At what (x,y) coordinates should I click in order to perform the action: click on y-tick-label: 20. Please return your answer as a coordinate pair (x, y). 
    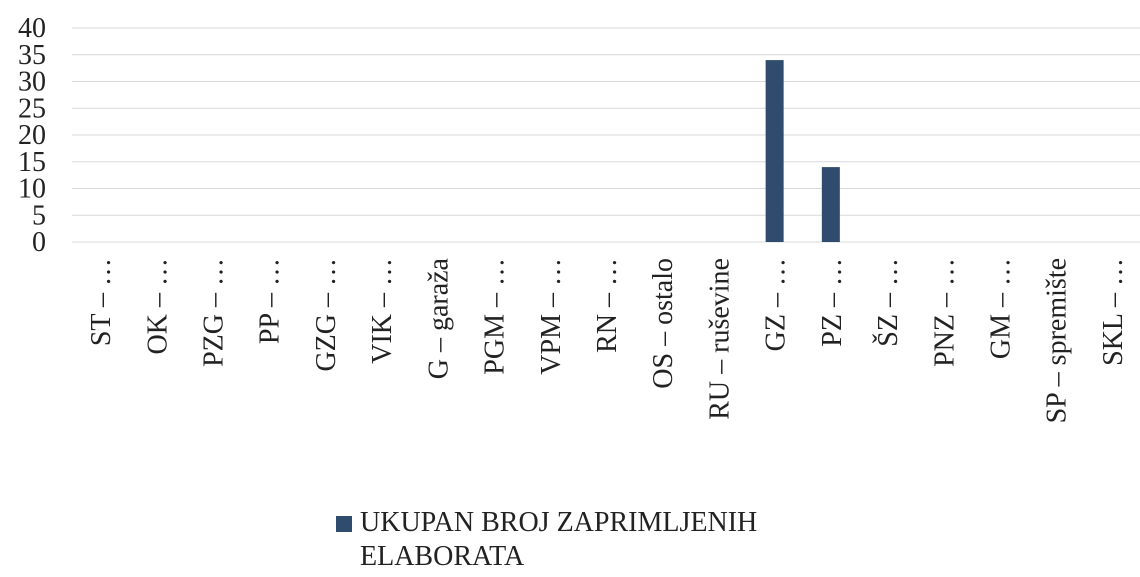
    Looking at the image, I should click on (32, 135).